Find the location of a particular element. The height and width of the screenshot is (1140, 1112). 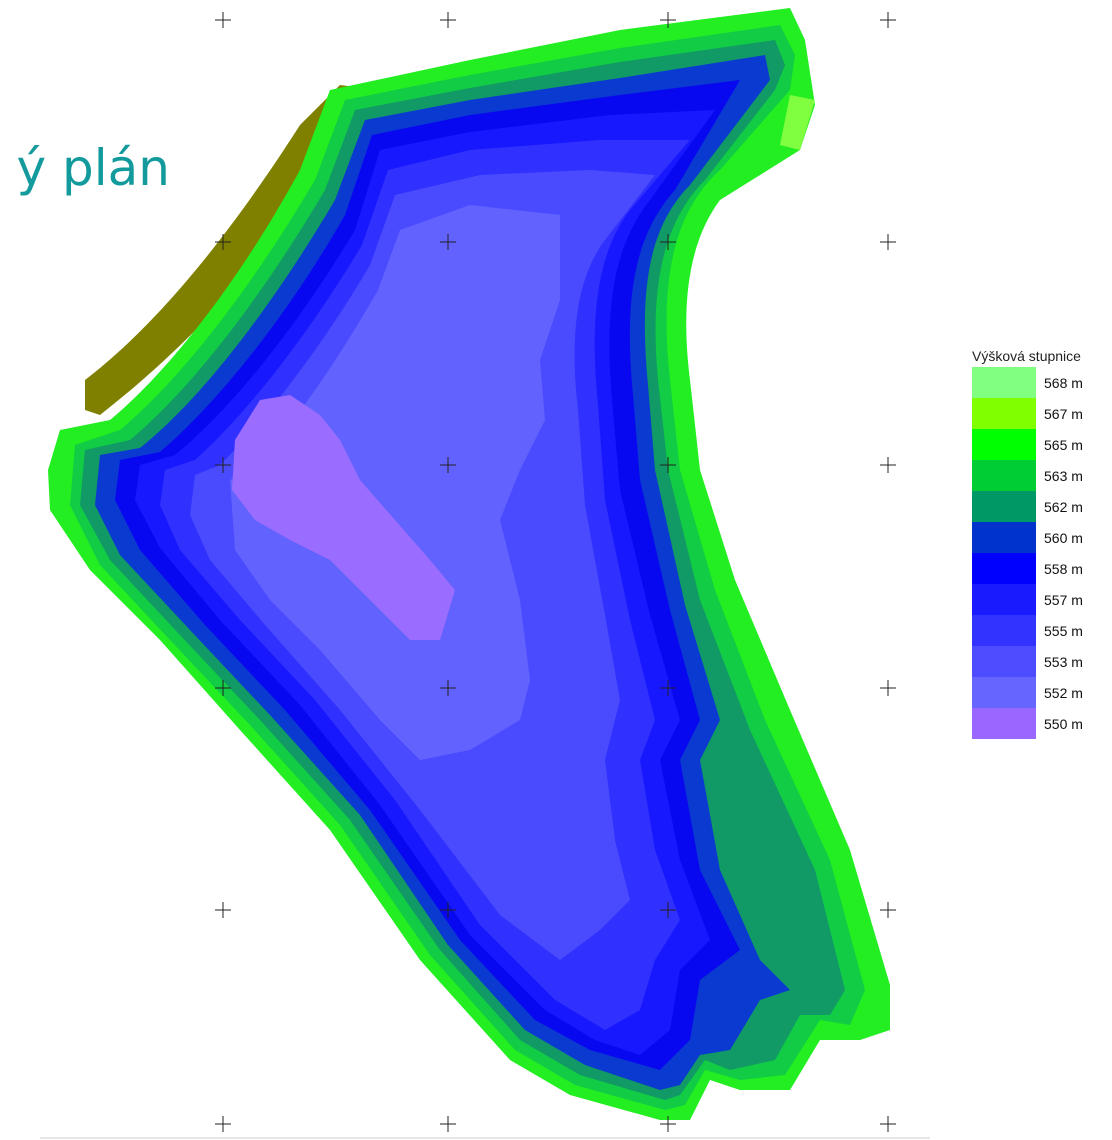

legend-row: 557 m is located at coordinates (1039, 599).